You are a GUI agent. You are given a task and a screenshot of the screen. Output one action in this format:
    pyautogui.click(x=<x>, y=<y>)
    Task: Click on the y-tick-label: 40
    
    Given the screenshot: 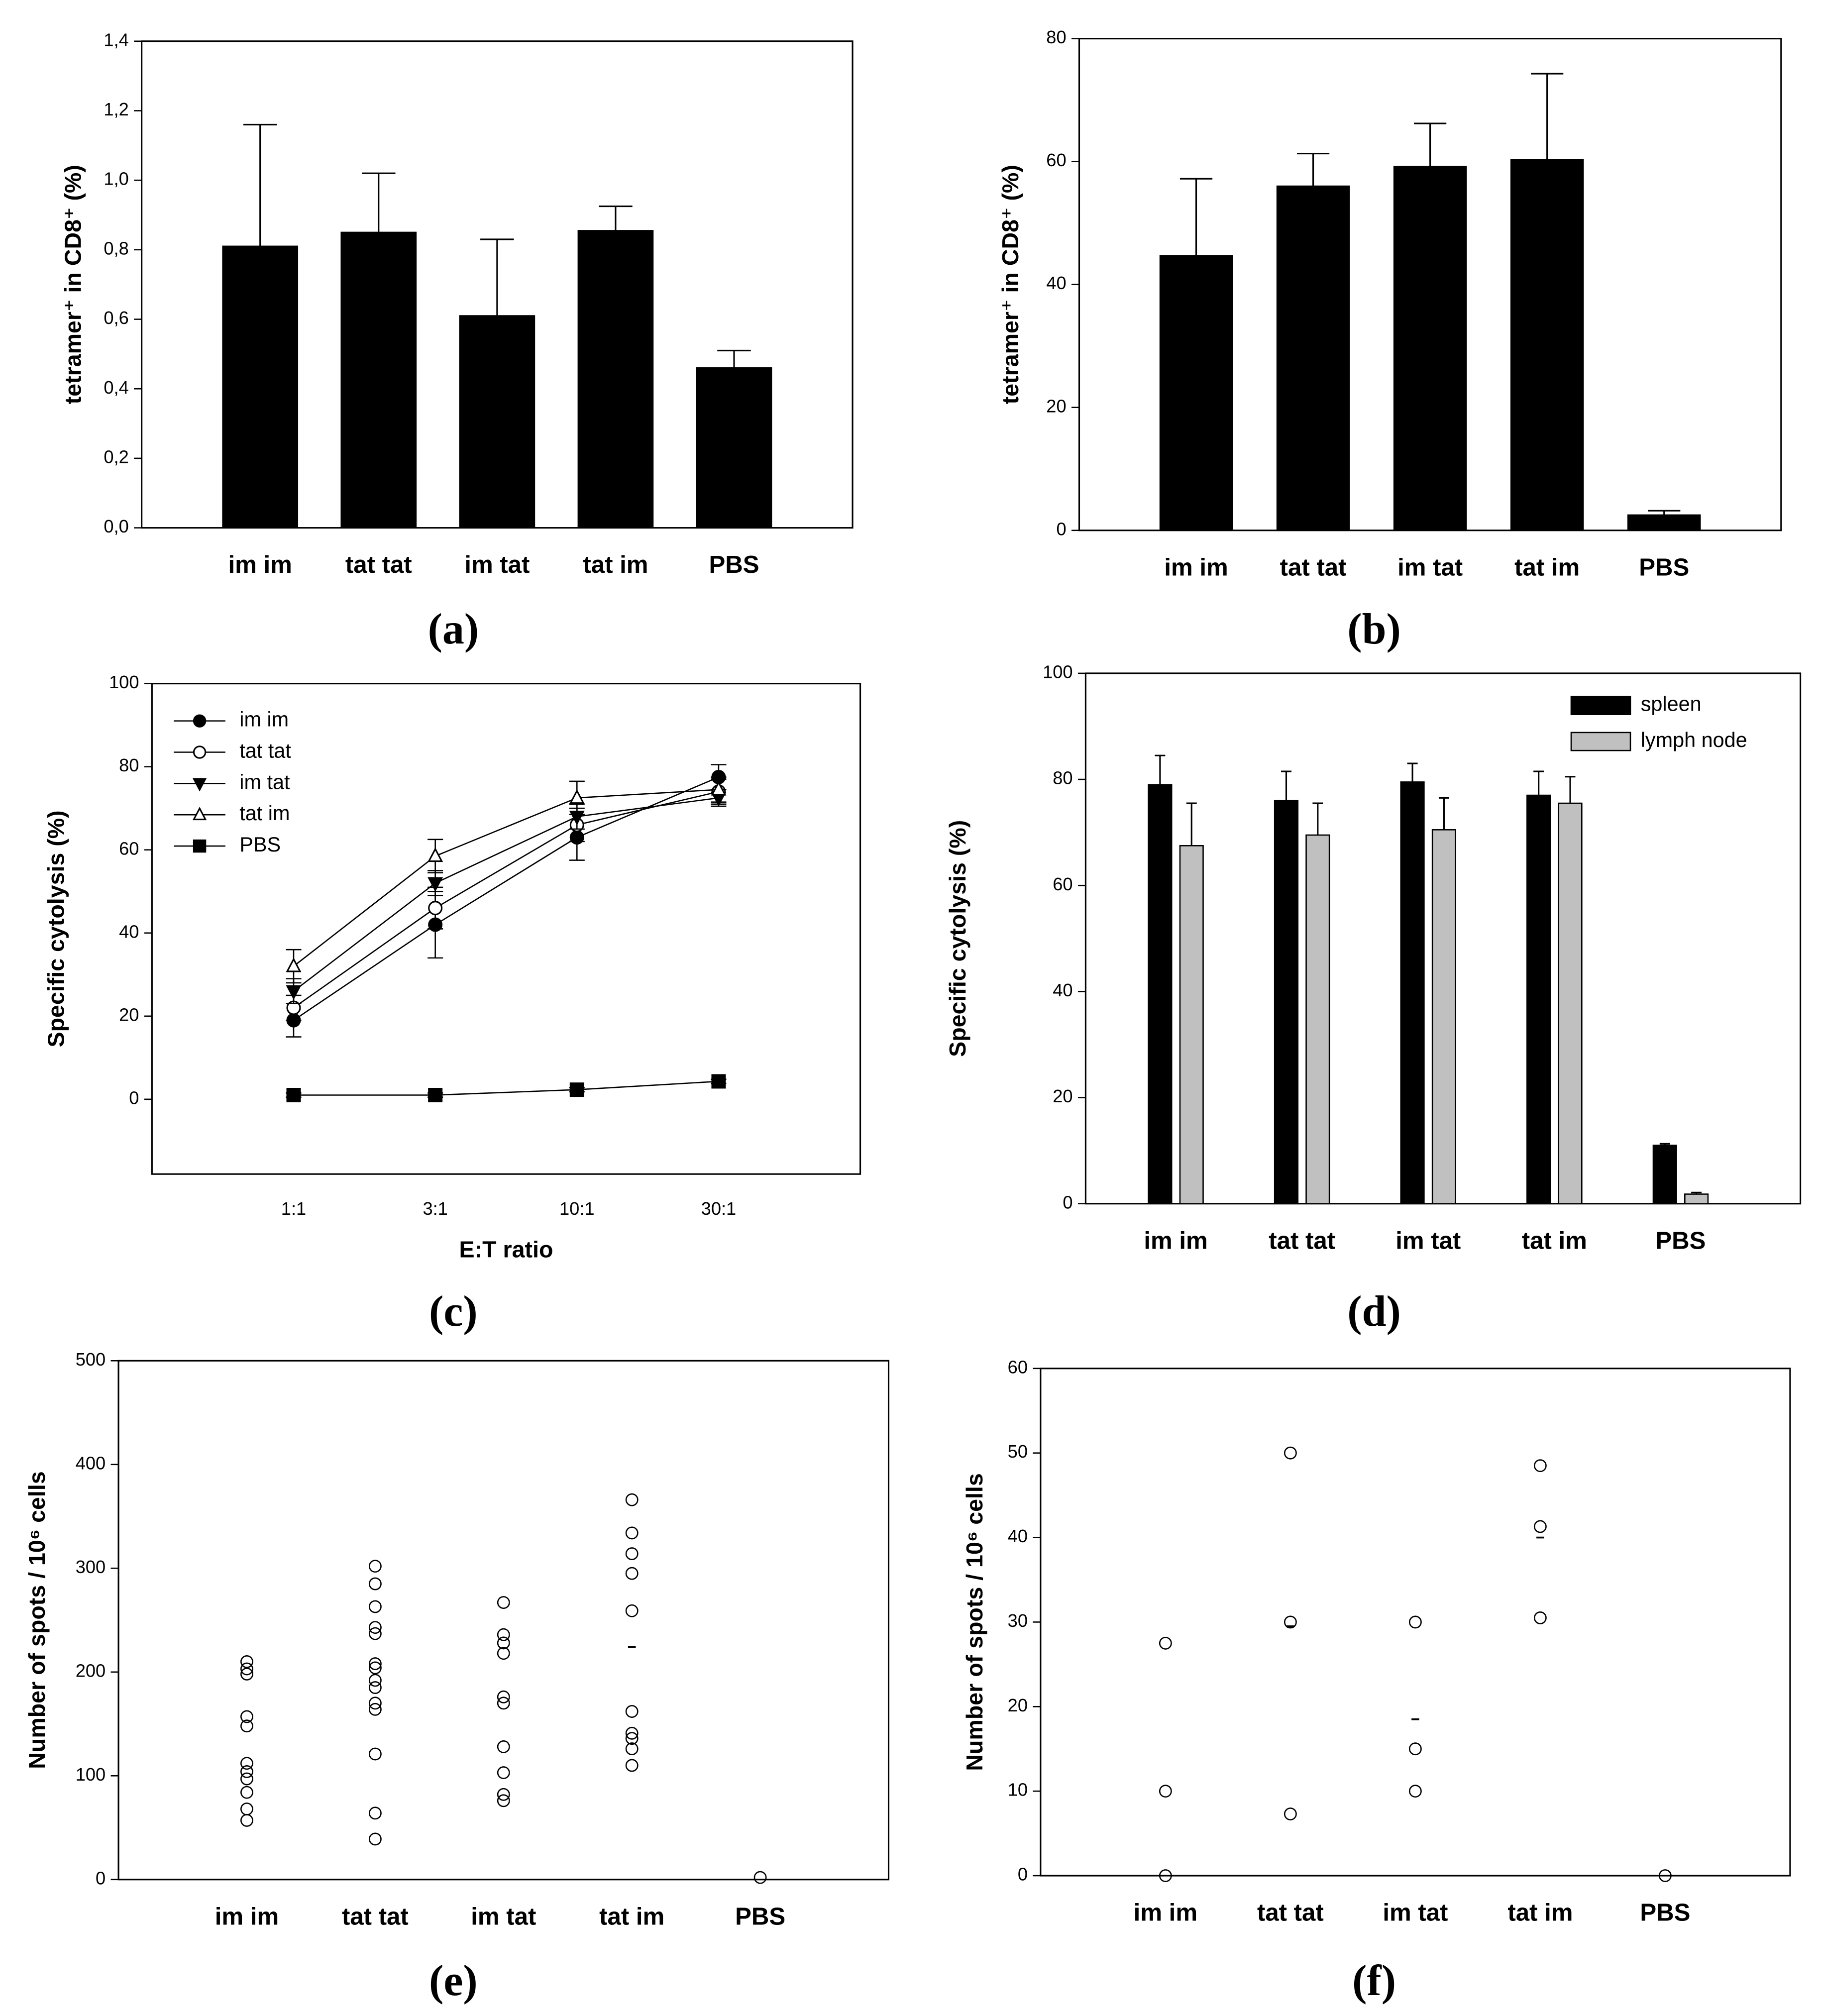 What is the action you would take?
    pyautogui.click(x=1056, y=283)
    